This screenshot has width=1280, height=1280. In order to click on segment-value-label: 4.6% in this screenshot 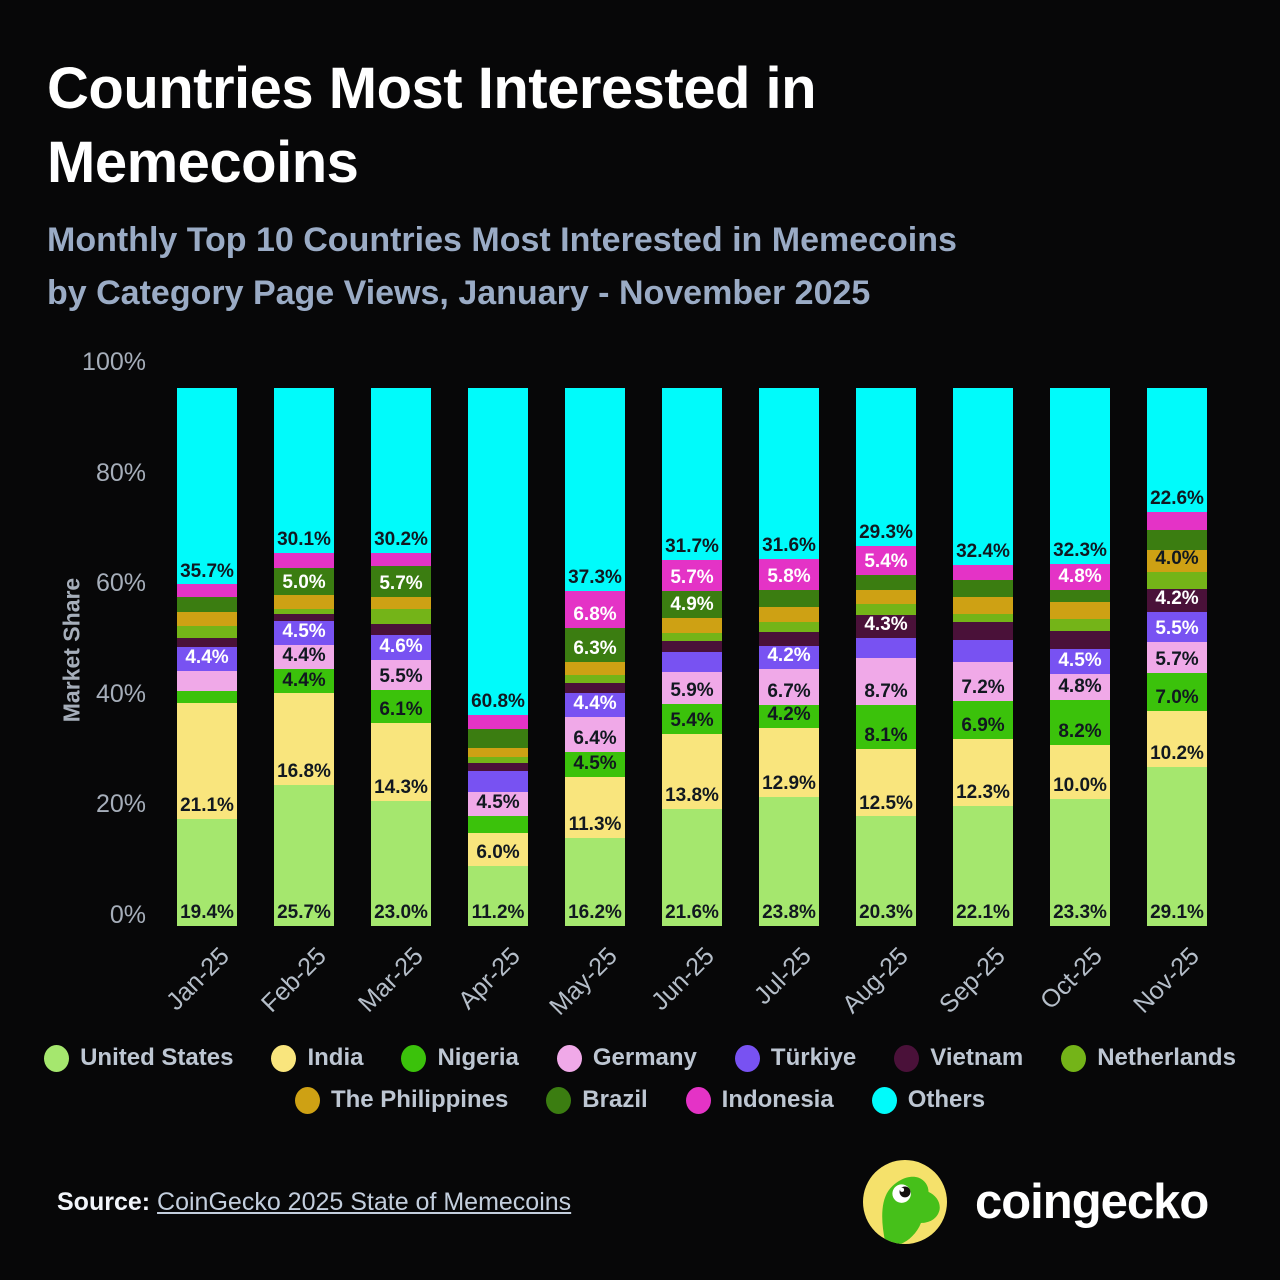, I will do `click(401, 646)`.